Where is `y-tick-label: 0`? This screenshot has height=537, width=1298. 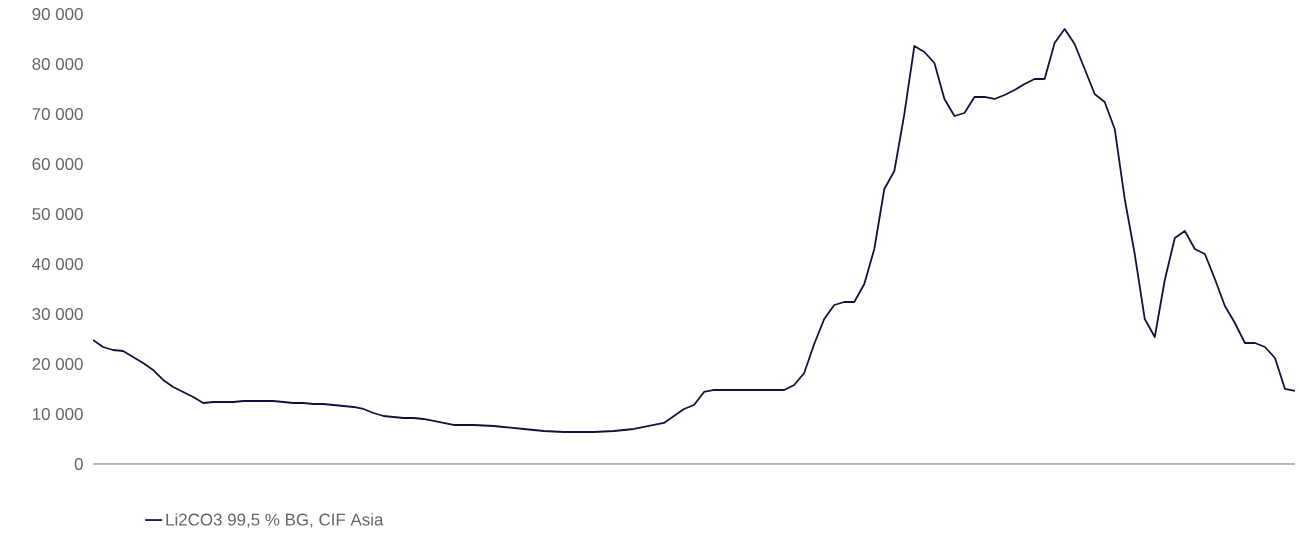
y-tick-label: 0 is located at coordinates (78, 463).